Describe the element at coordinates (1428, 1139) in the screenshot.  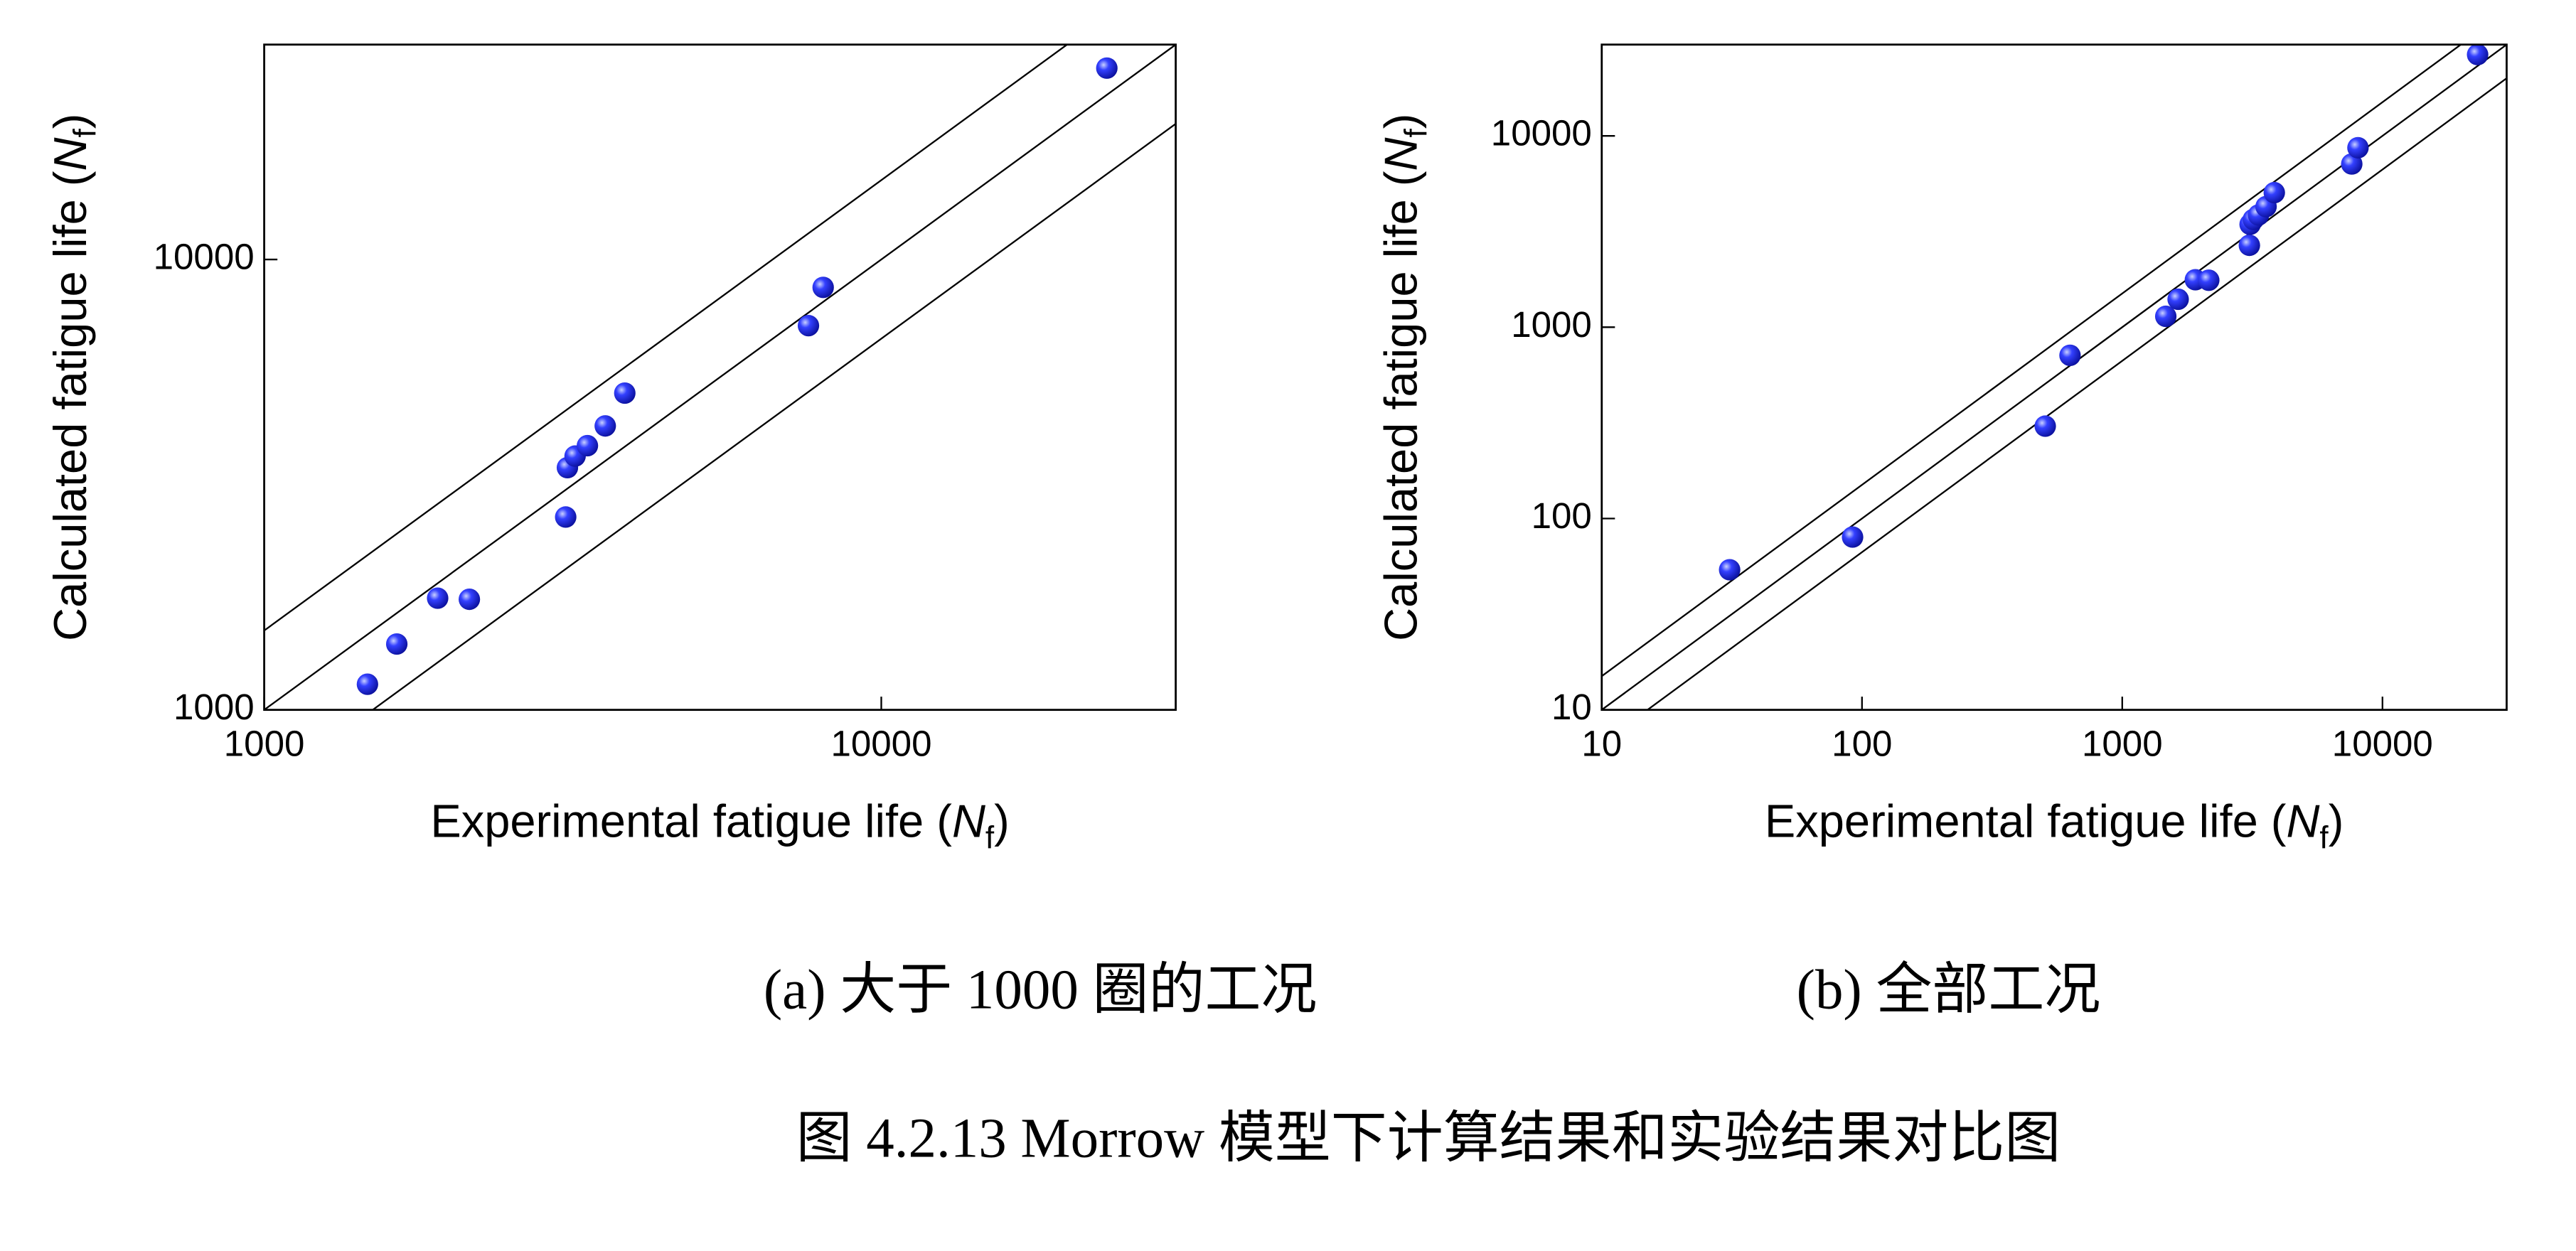
I see `figure-caption: 图 4.2.13 Morrow 模型下计算结果和实验结果对比图` at that location.